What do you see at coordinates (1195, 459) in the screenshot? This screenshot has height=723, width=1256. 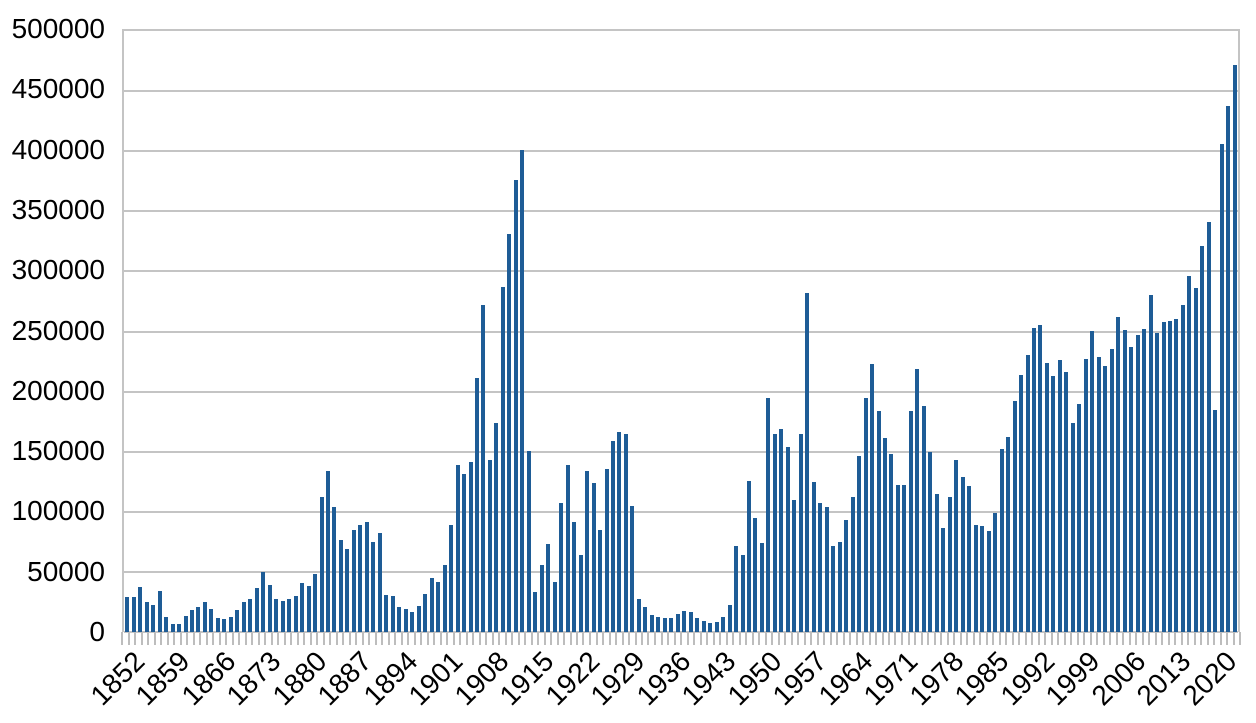 I see `bar-2017` at bounding box center [1195, 459].